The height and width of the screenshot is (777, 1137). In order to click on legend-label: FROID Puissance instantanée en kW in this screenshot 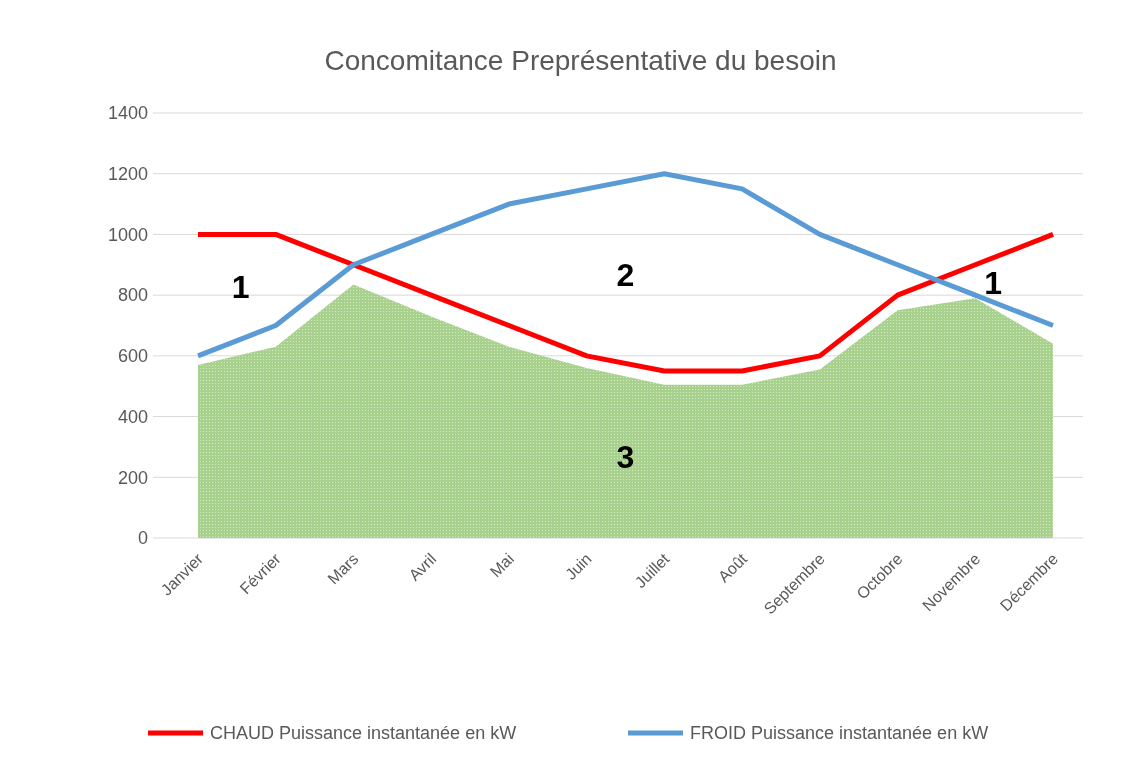, I will do `click(839, 733)`.